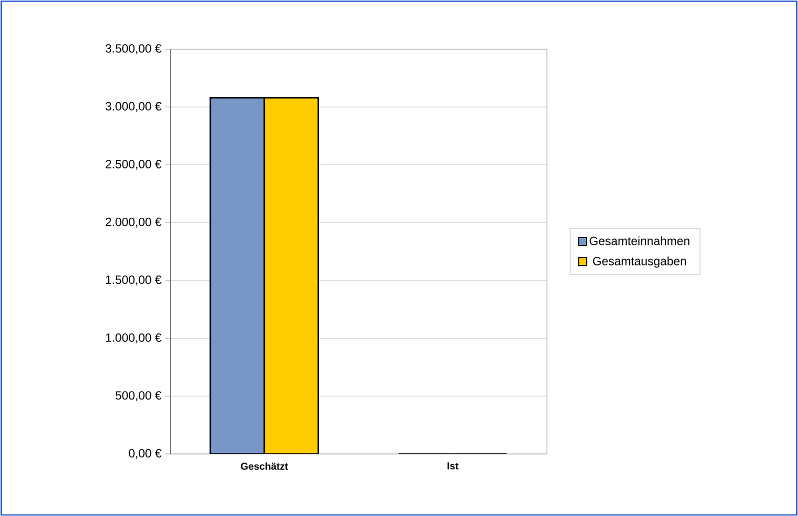 The image size is (798, 516). Describe the element at coordinates (134, 223) in the screenshot. I see `y-tick-label: 2.000,00 €` at that location.